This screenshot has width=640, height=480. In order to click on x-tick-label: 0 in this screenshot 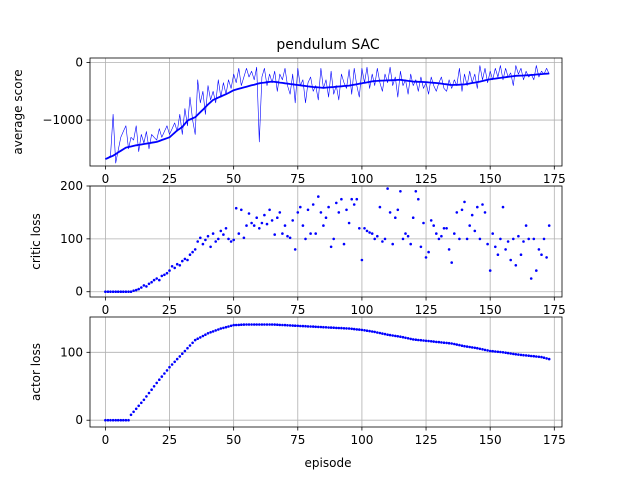, I will do `click(106, 310)`.